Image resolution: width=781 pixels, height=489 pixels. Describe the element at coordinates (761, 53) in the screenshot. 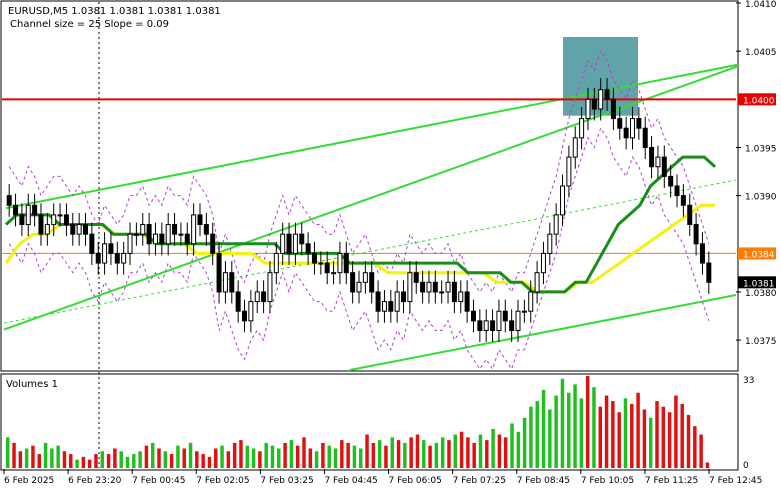

I see `y-tick-label: 1.0405` at that location.